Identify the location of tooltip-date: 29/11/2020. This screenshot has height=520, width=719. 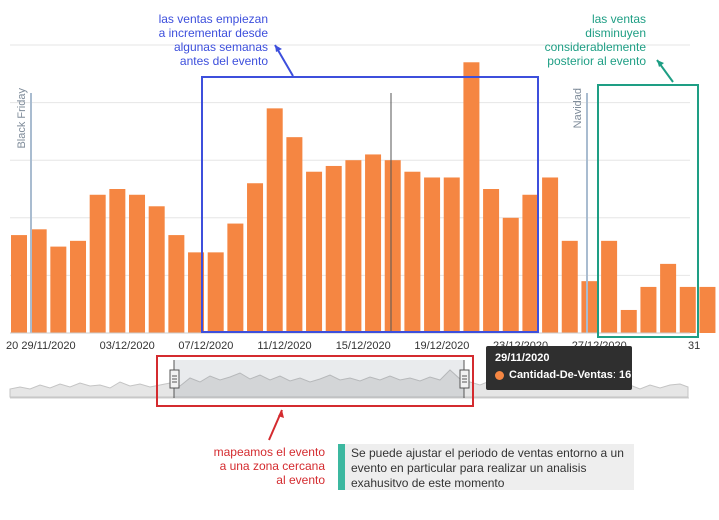
(522, 358).